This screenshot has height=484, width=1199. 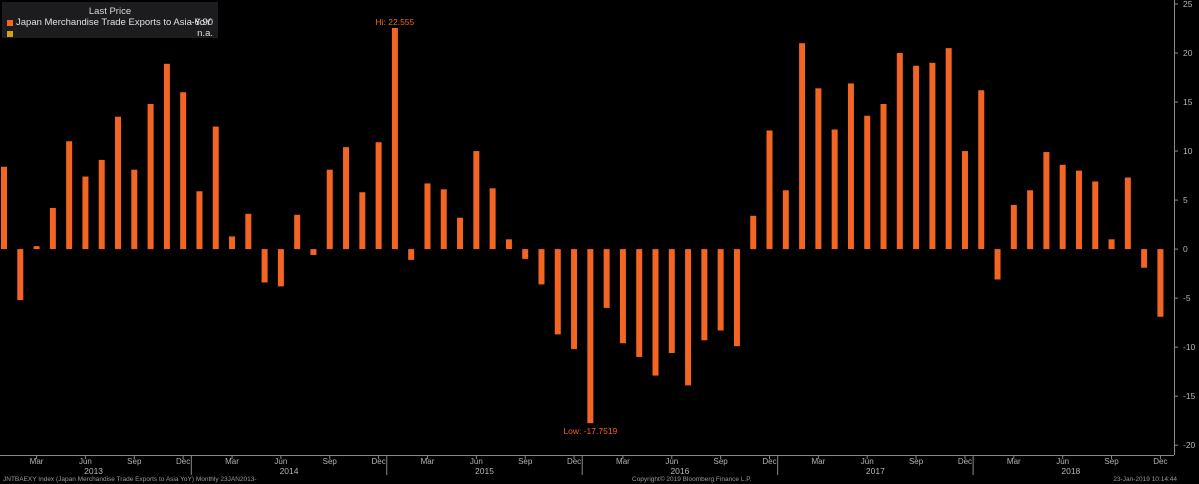 I want to click on x-year-label: 2018, so click(x=1070, y=471).